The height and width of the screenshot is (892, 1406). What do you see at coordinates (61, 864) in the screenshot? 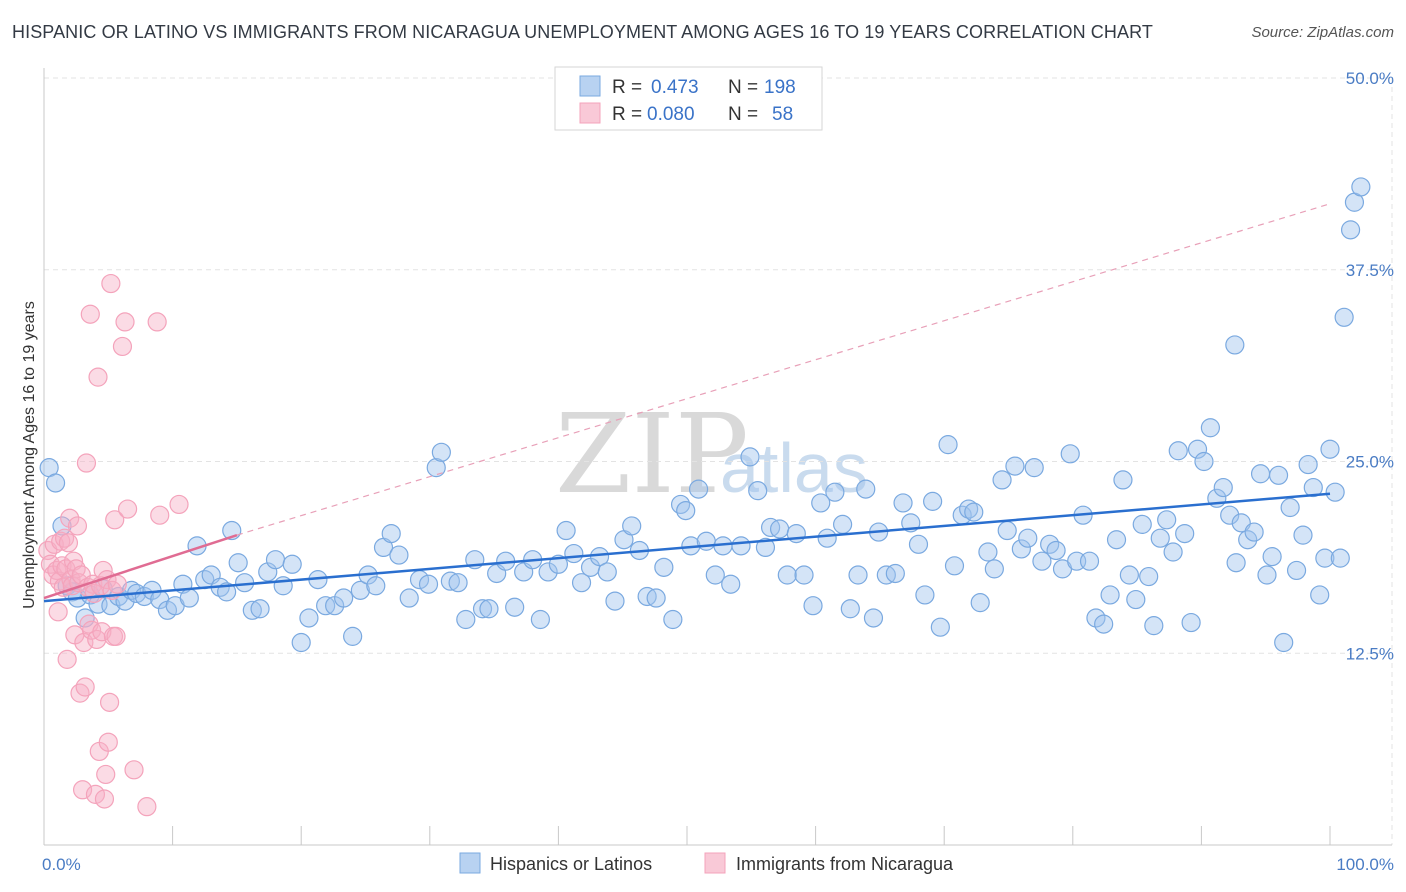
I see `x-tick-label-left: 0.0%` at bounding box center [61, 864].